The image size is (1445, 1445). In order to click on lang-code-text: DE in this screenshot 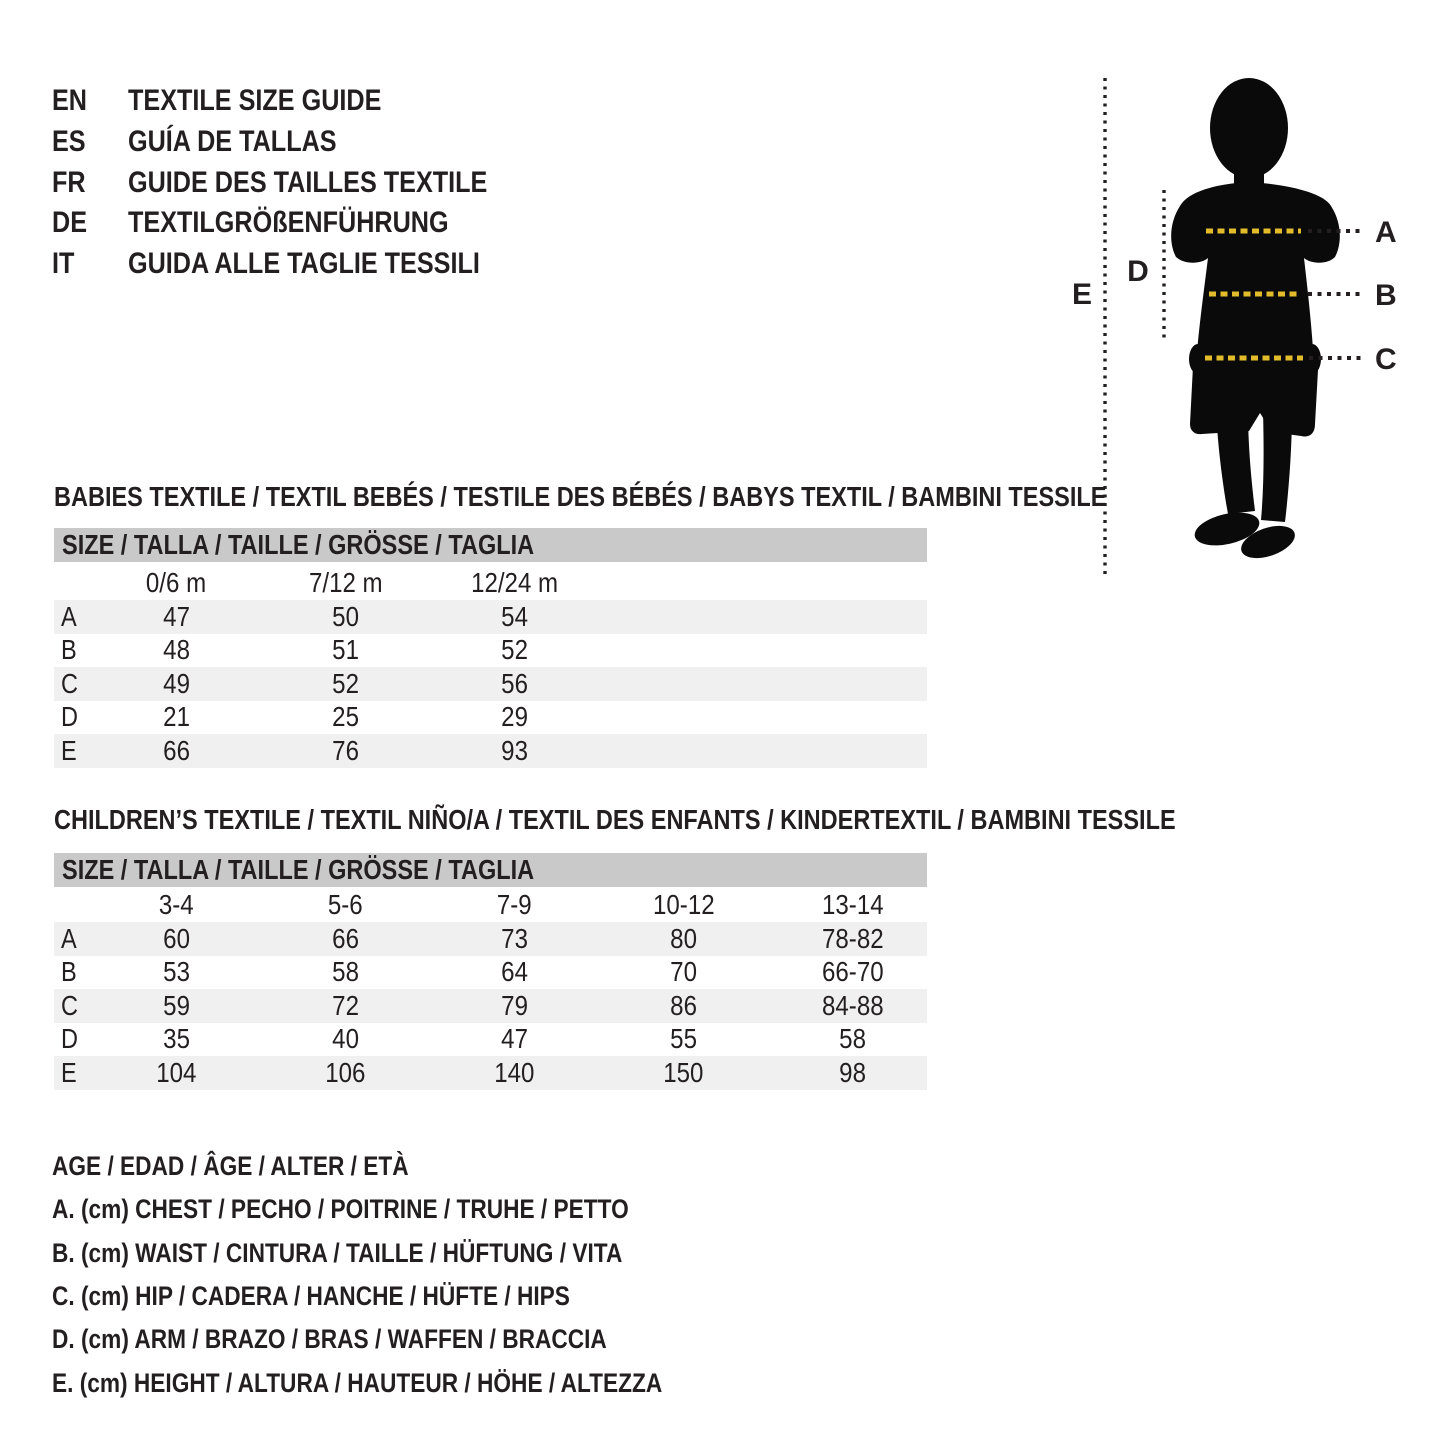, I will do `click(70, 223)`.